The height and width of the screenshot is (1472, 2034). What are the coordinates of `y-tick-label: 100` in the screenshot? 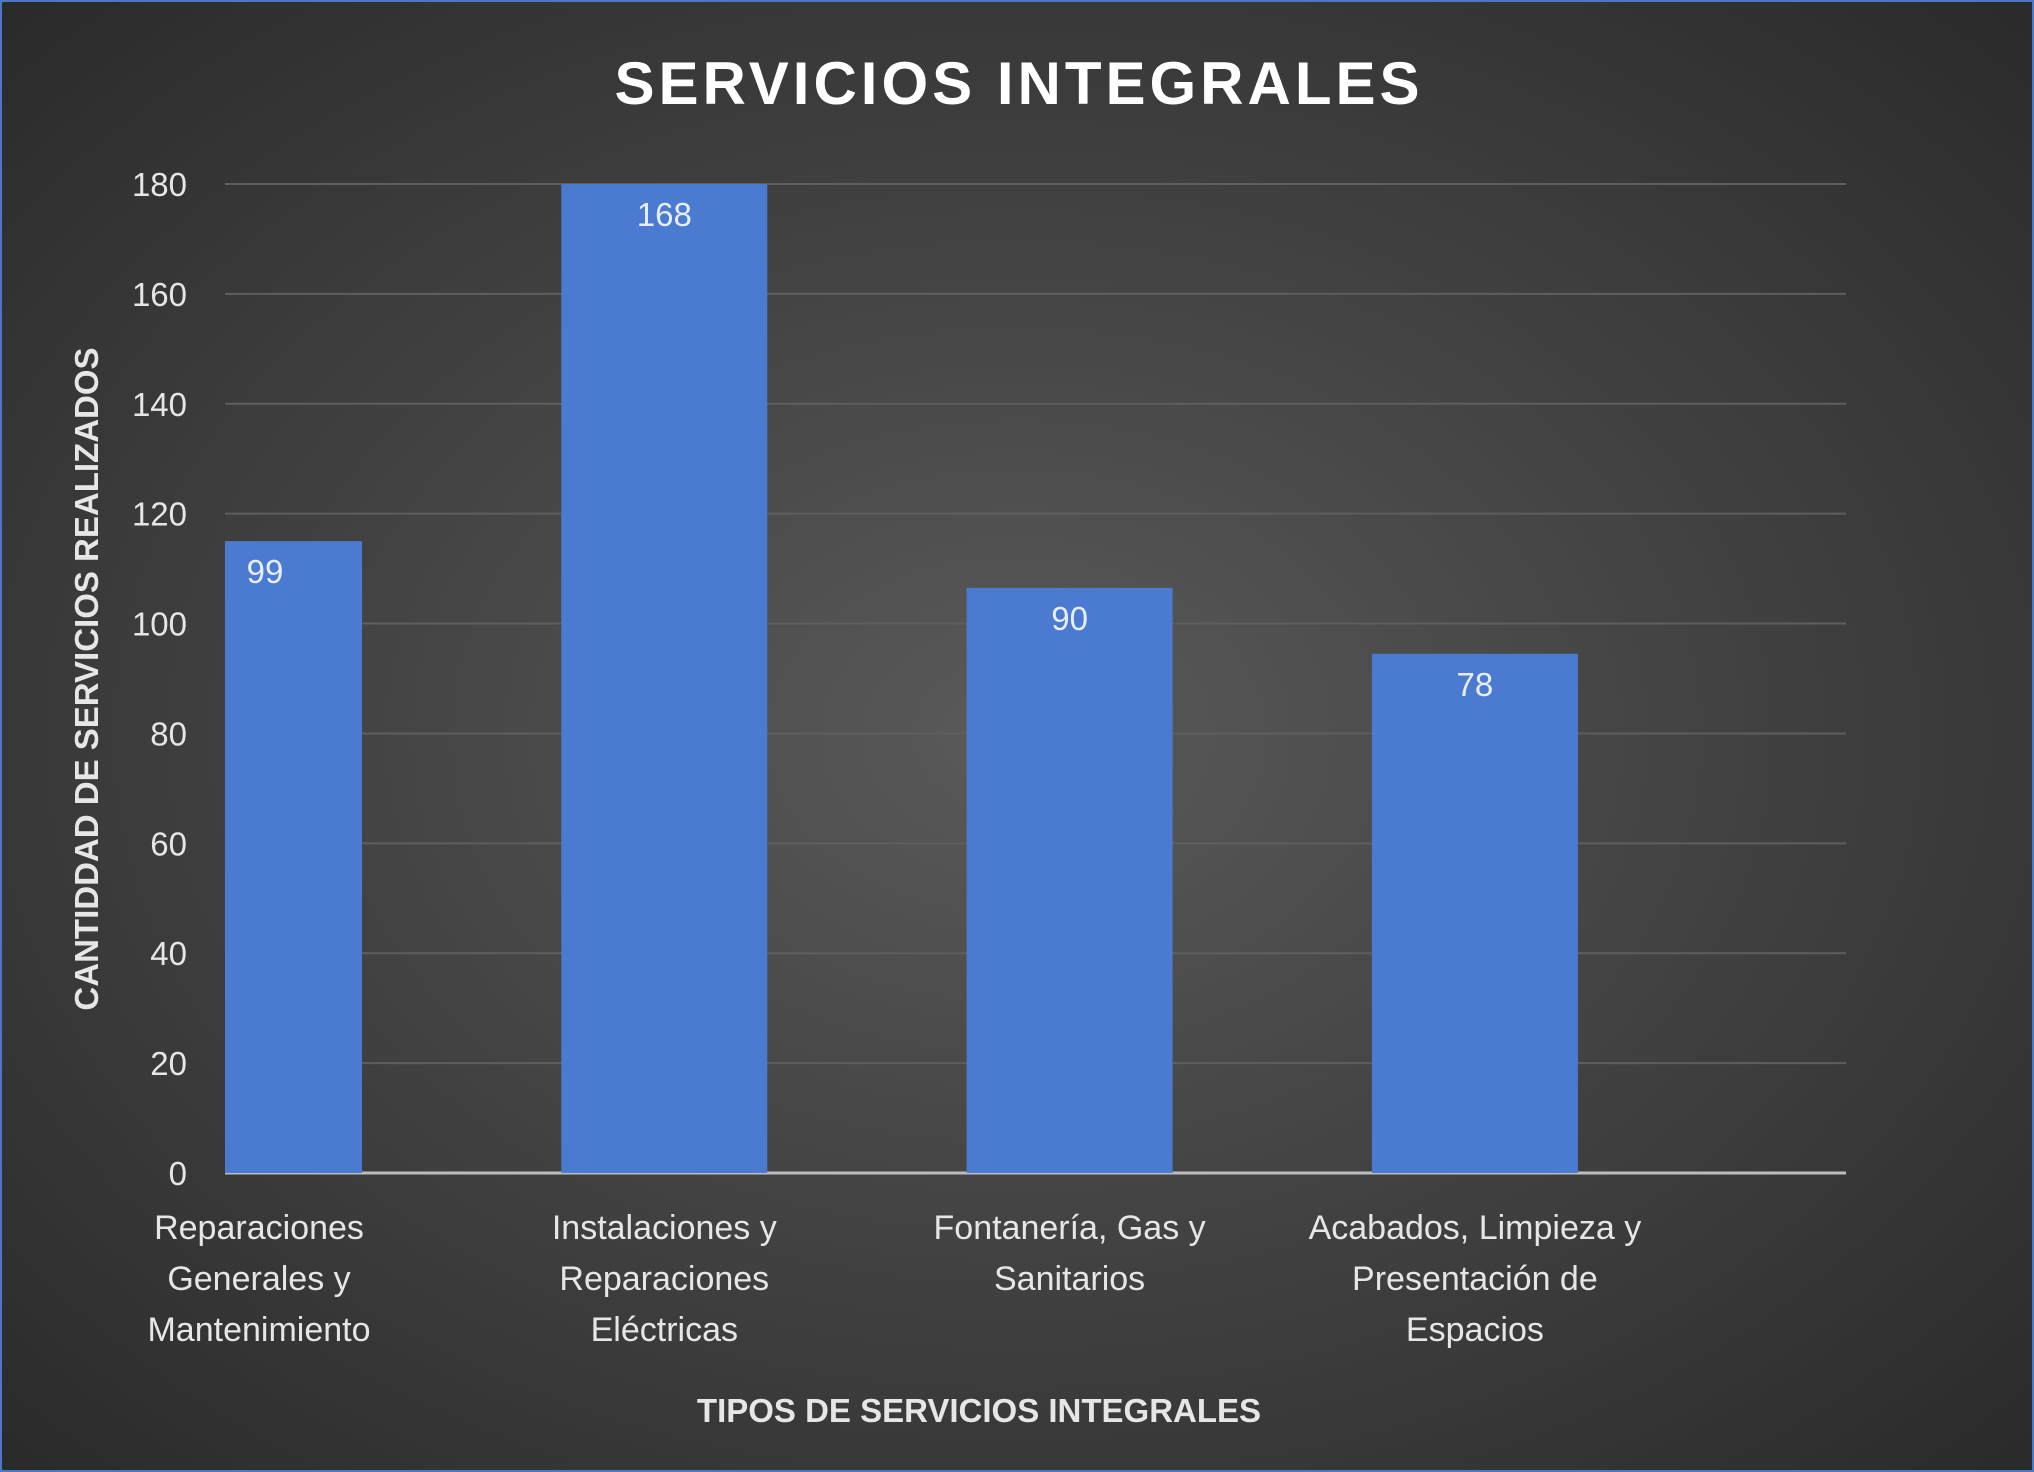 It's located at (159, 624).